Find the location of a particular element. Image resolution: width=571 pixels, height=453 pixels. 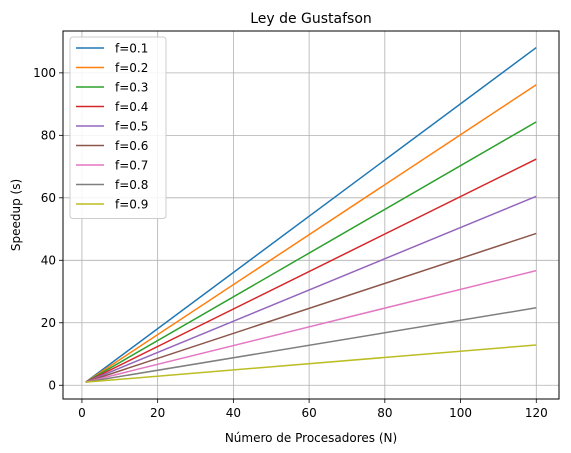

y-tick-label: 20 is located at coordinates (48, 323).